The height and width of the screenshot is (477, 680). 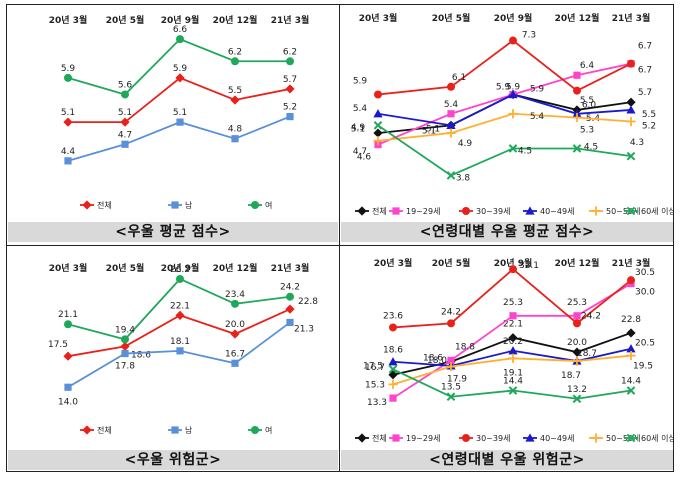 What do you see at coordinates (645, 344) in the screenshot?
I see `data-label: 20.5` at bounding box center [645, 344].